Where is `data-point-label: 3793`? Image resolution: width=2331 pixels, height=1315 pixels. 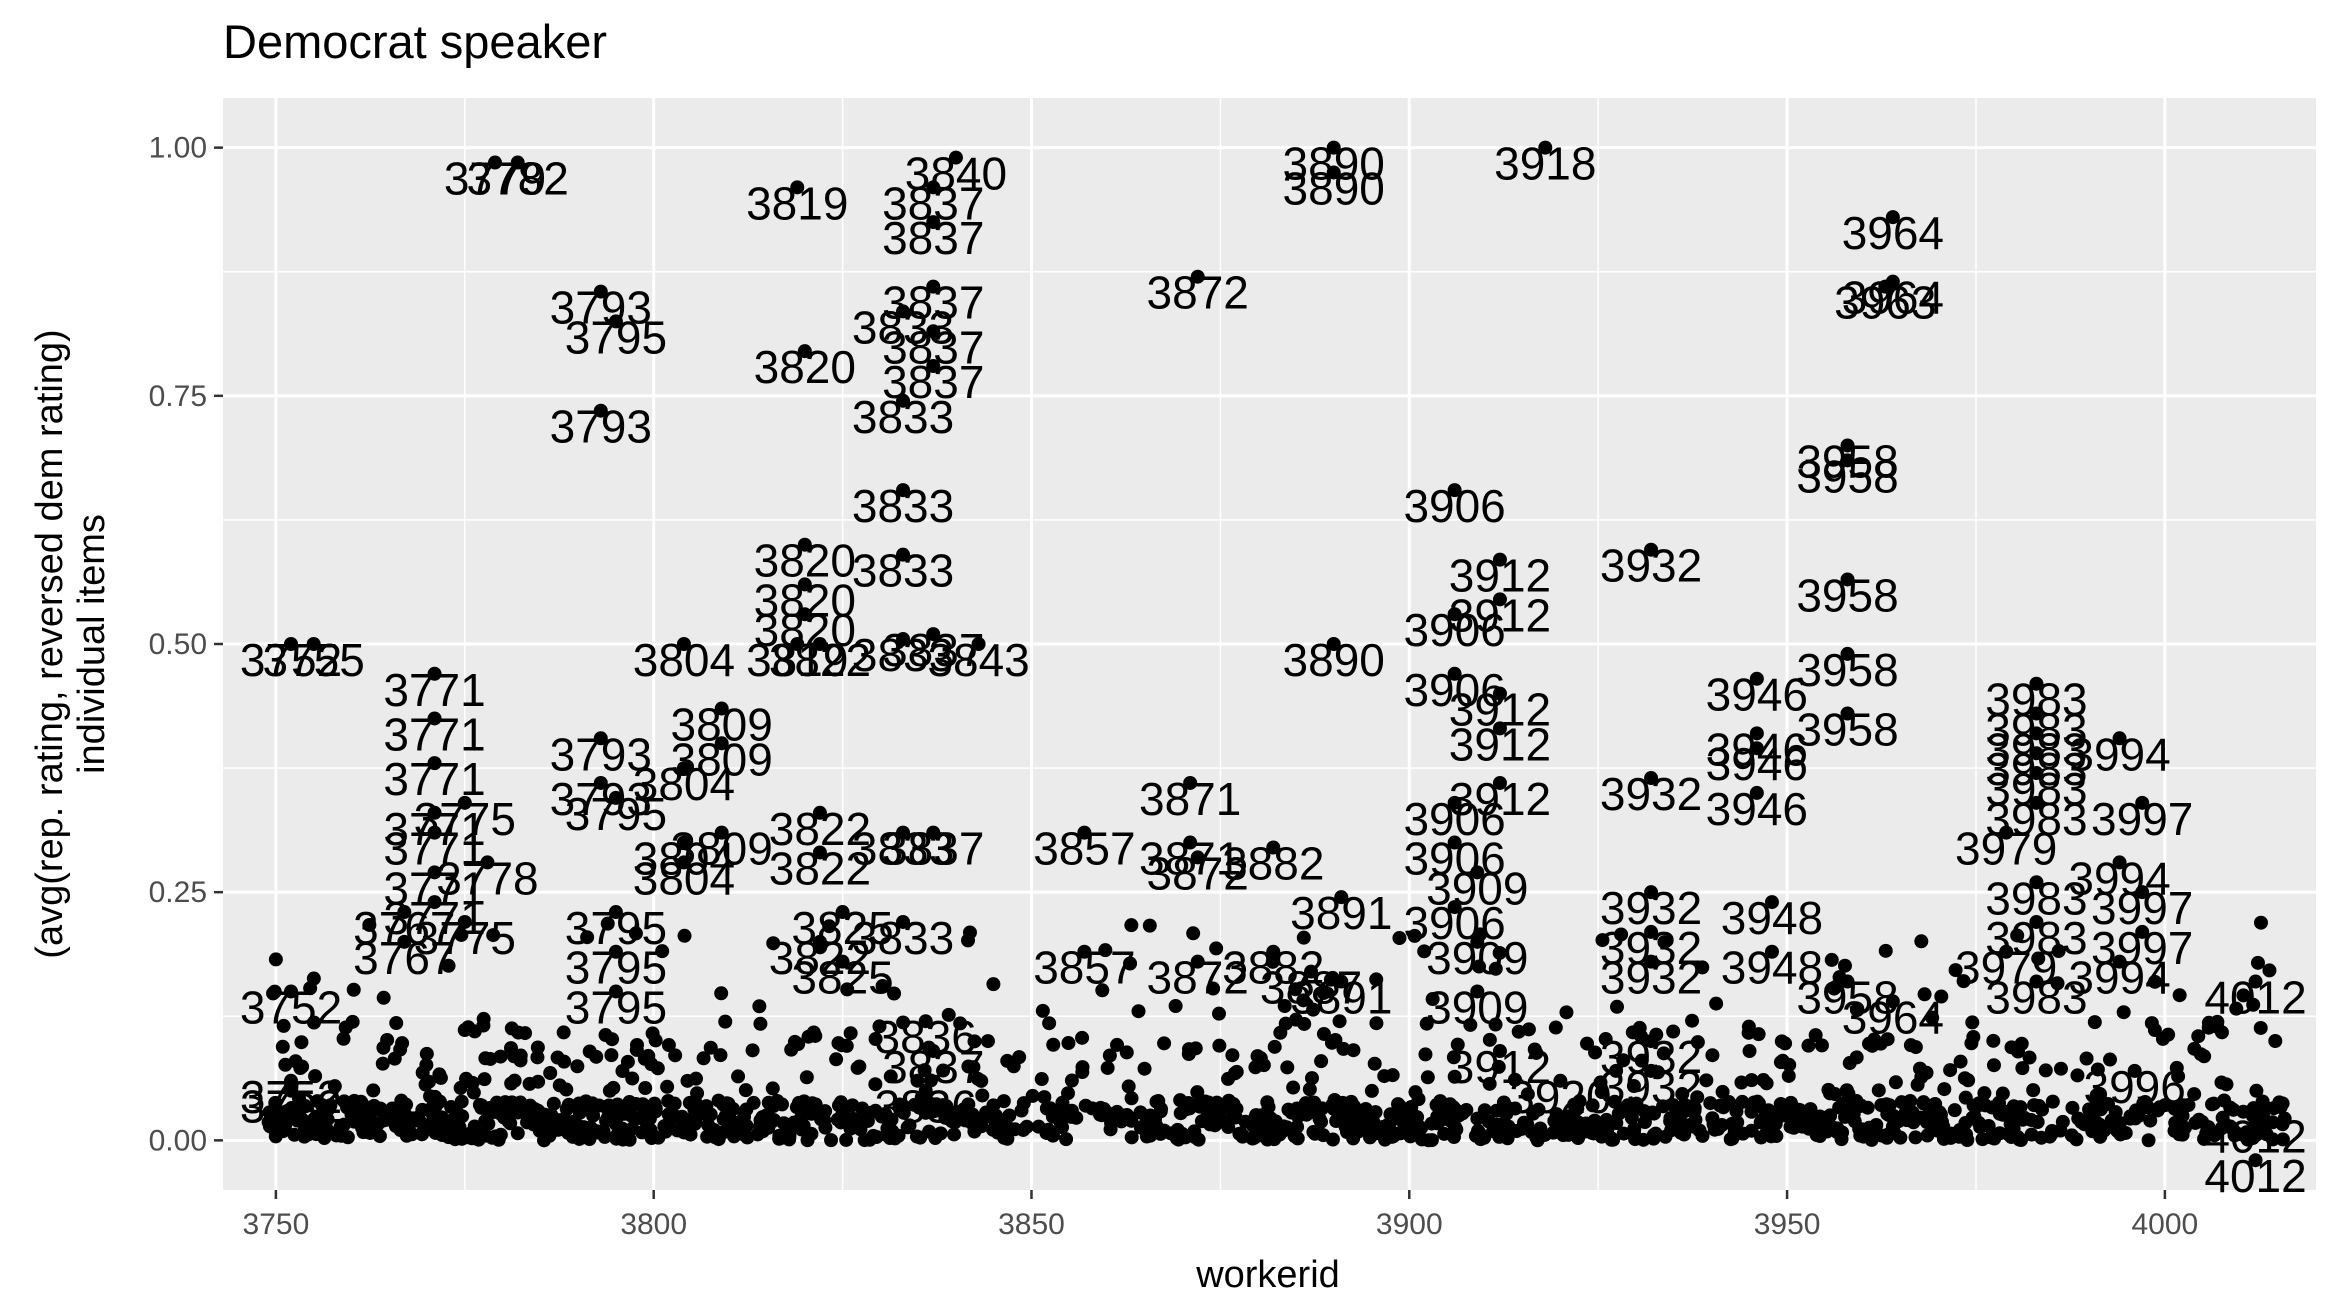
data-point-label: 3793 is located at coordinates (601, 308).